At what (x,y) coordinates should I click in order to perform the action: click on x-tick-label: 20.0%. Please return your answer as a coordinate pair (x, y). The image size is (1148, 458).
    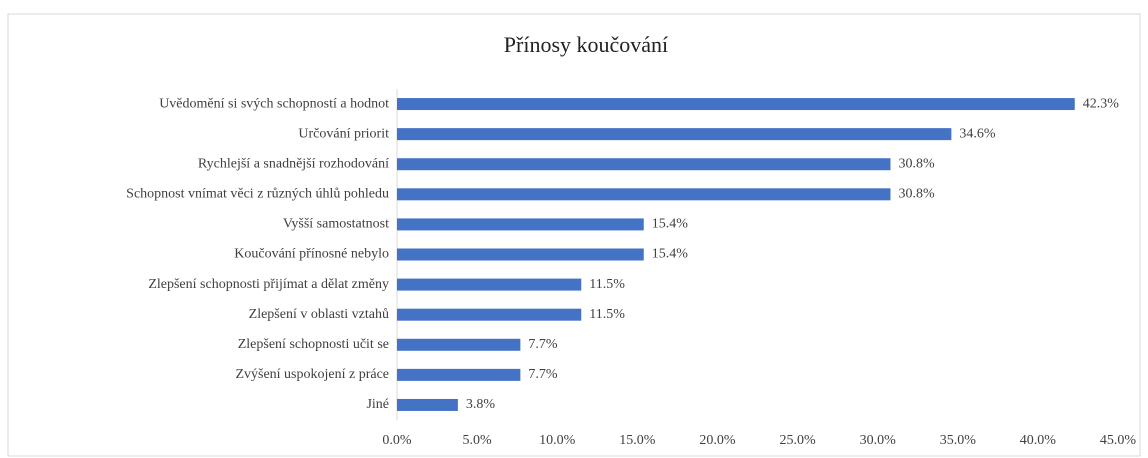
    Looking at the image, I should click on (717, 440).